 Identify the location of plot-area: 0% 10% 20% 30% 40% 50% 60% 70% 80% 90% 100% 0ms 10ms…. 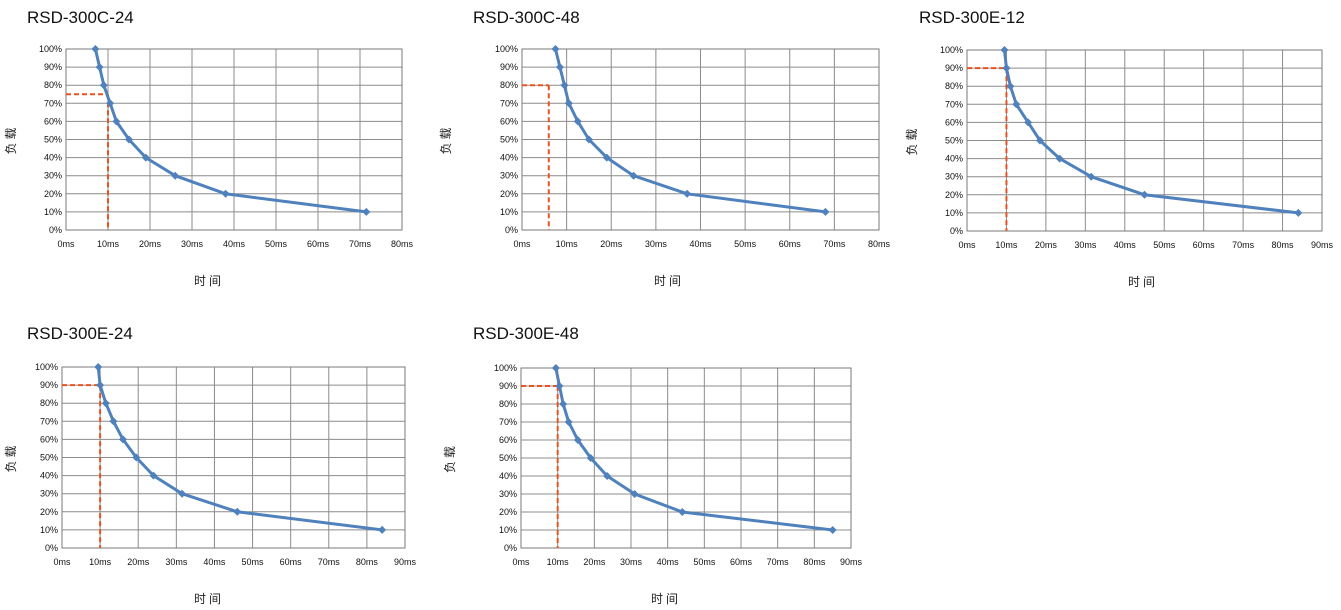
(653, 484).